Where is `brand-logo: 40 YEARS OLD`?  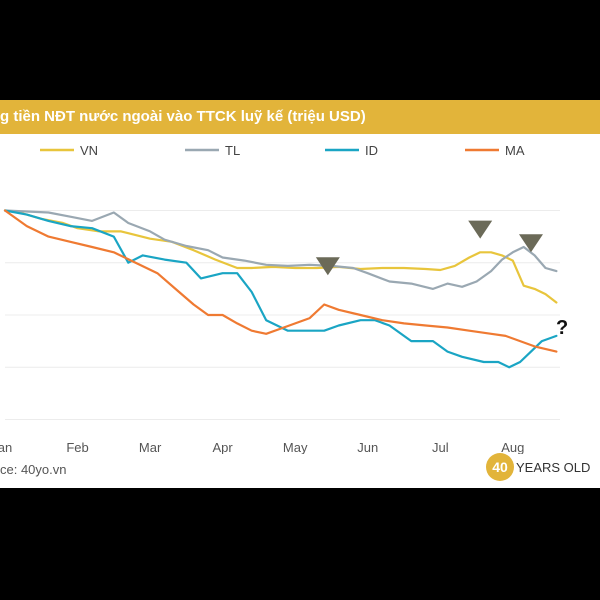
brand-logo: 40 YEARS OLD is located at coordinates (538, 467).